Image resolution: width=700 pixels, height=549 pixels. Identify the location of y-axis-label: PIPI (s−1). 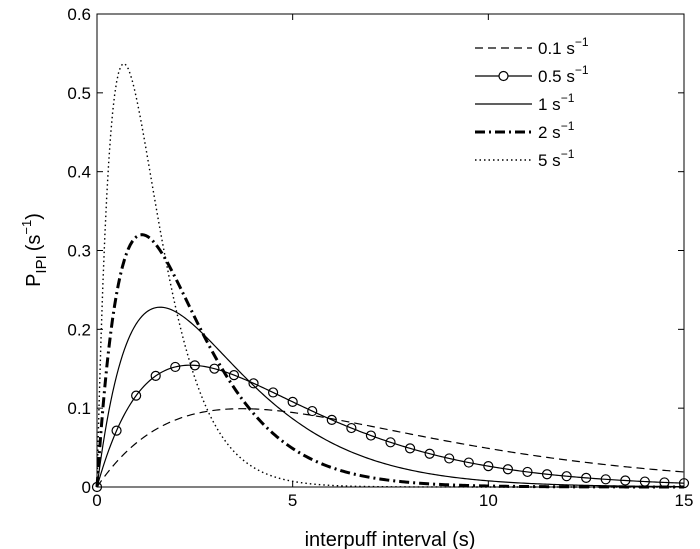
(34, 250).